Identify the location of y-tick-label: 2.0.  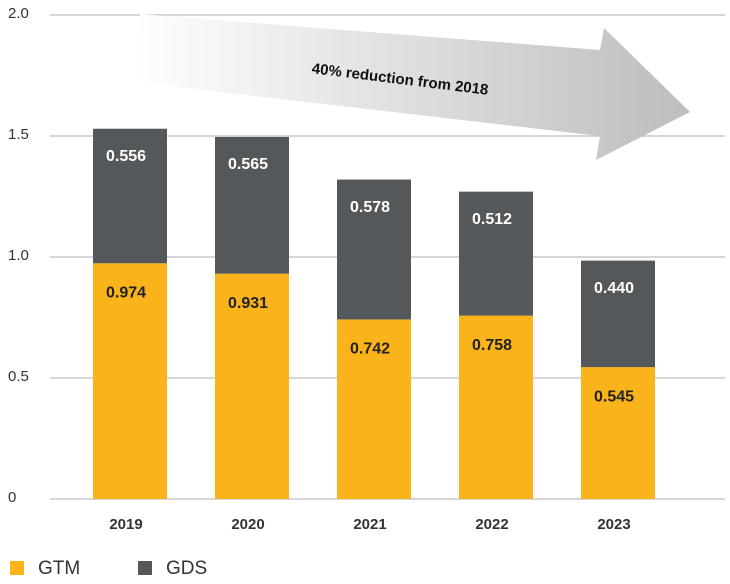
(18, 13).